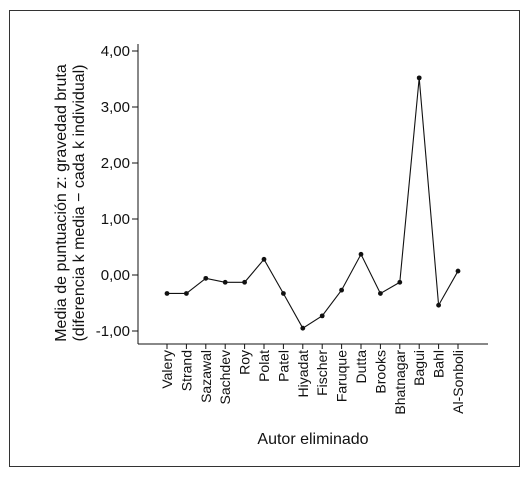 Image resolution: width=532 pixels, height=478 pixels. Describe the element at coordinates (245, 362) in the screenshot. I see `x-tick-label: Roy` at that location.